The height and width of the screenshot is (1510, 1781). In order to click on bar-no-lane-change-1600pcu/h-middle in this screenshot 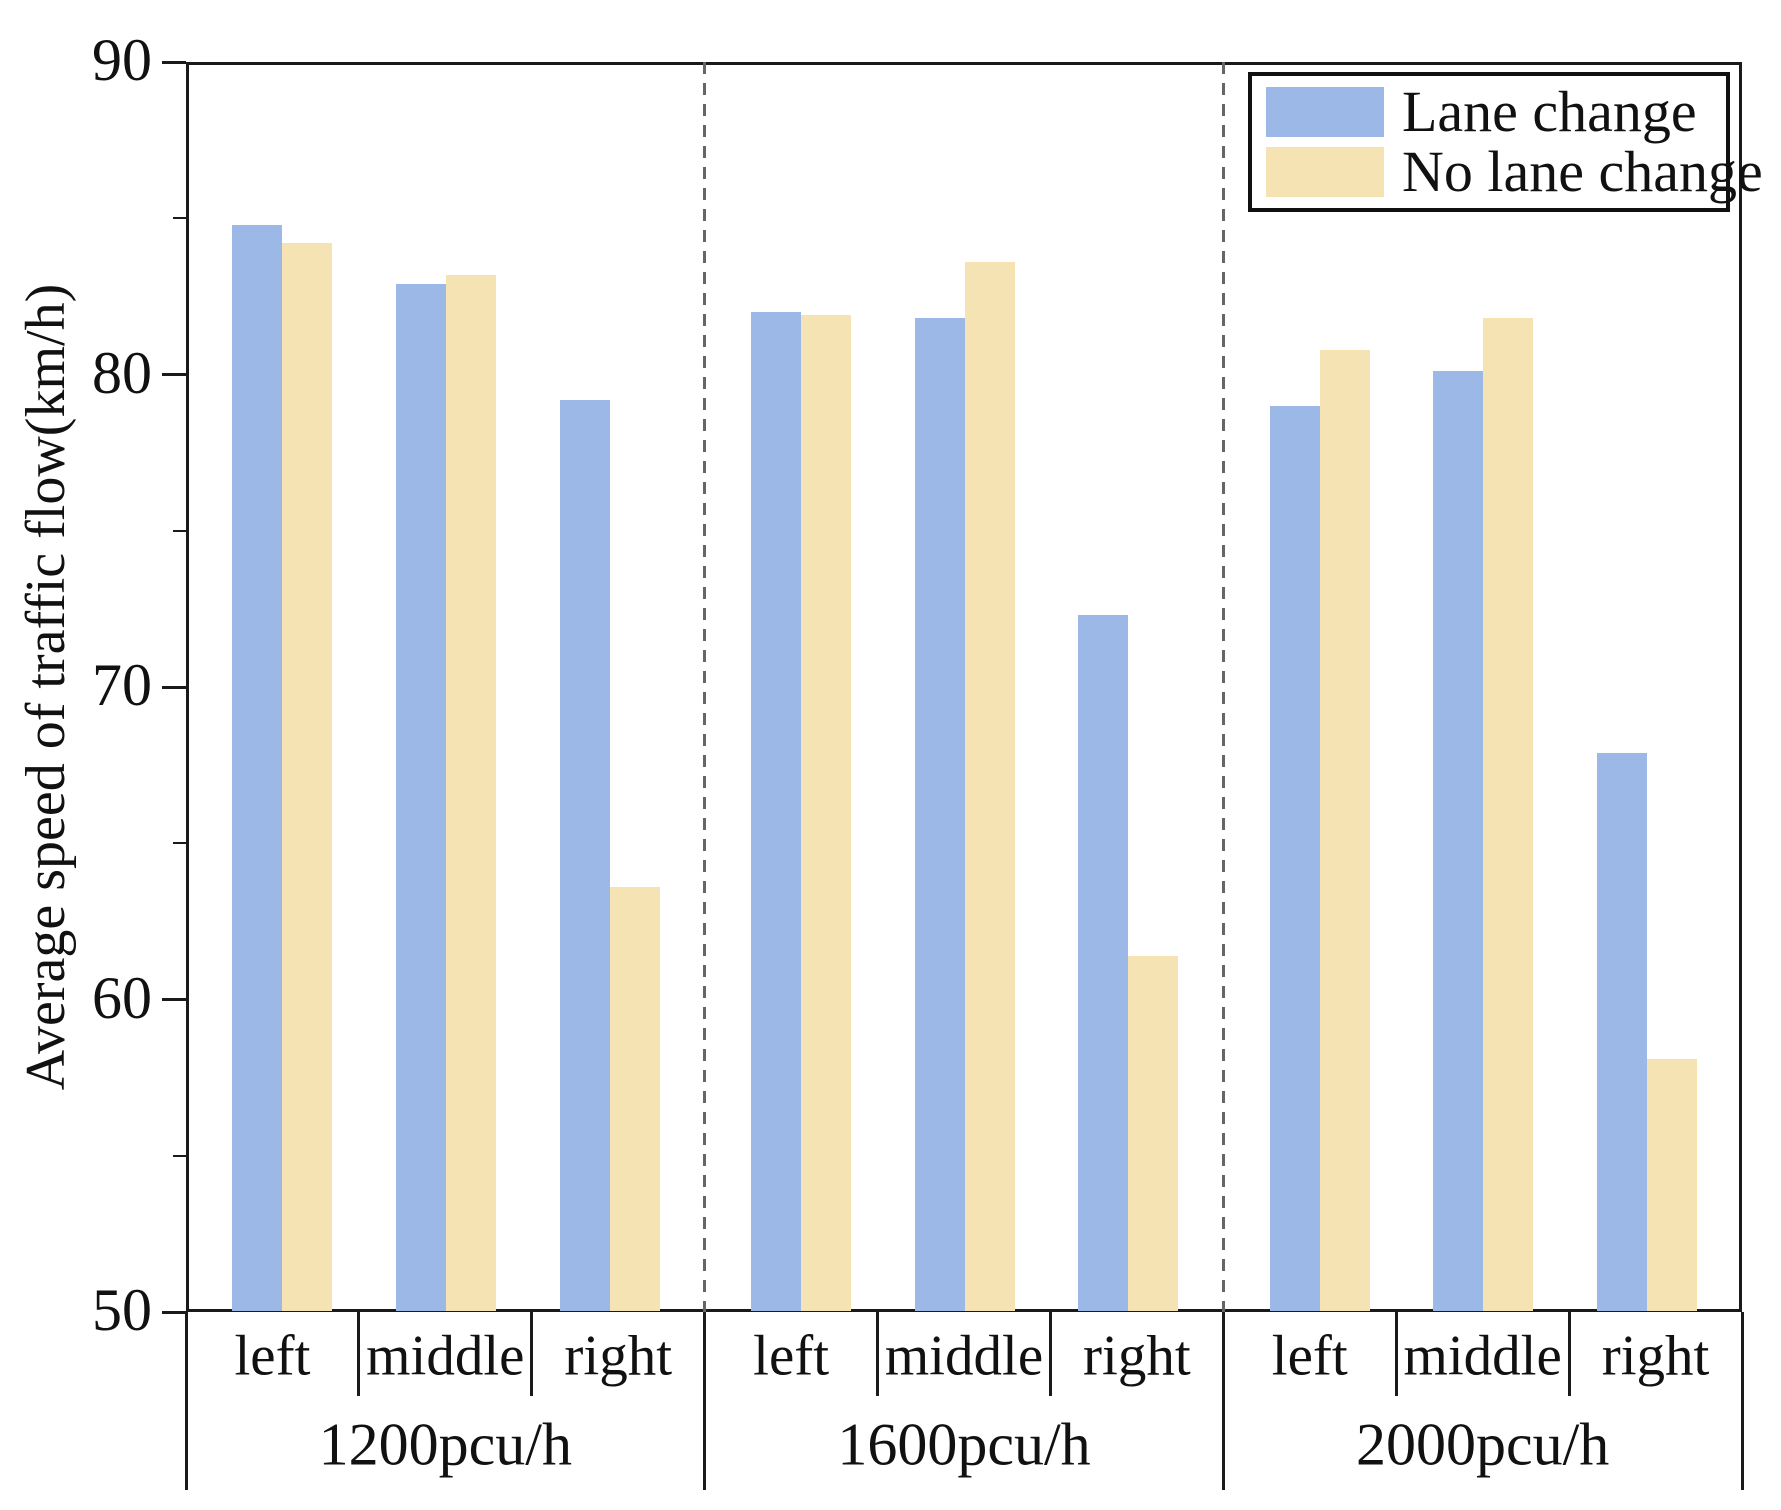, I will do `click(989, 786)`.